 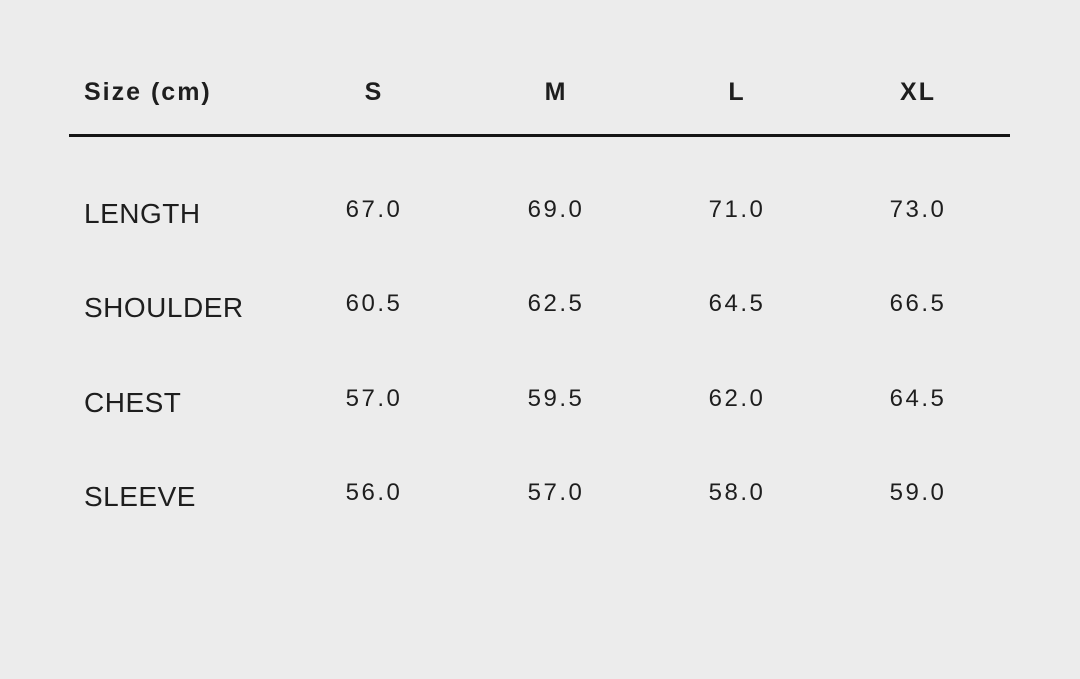 What do you see at coordinates (737, 398) in the screenshot?
I see `table-cell: 62.0` at bounding box center [737, 398].